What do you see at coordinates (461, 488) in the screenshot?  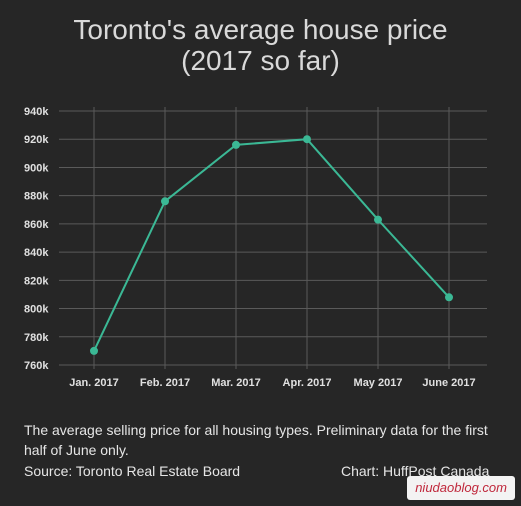 I see `watermark: niudaoblog.com` at bounding box center [461, 488].